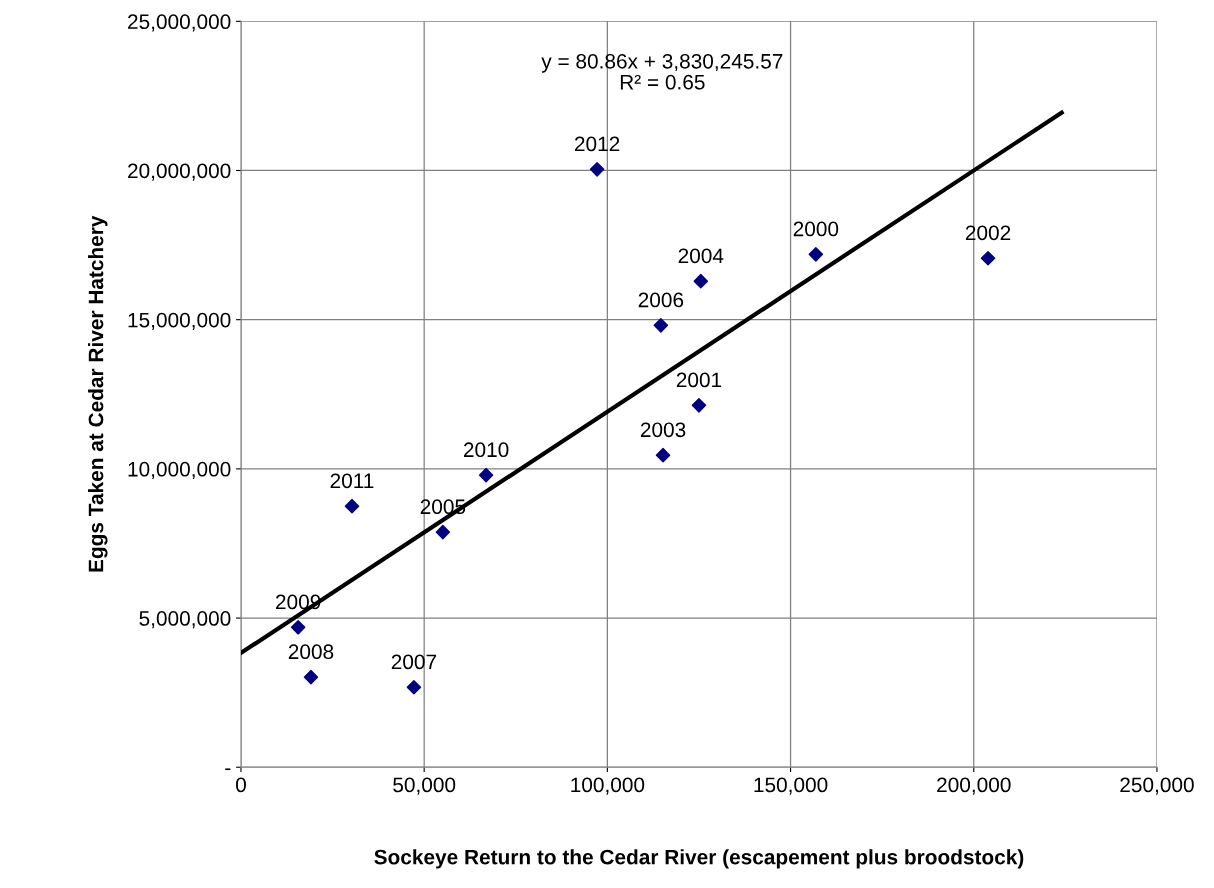  What do you see at coordinates (988, 233) in the screenshot?
I see `annotation: 2002` at bounding box center [988, 233].